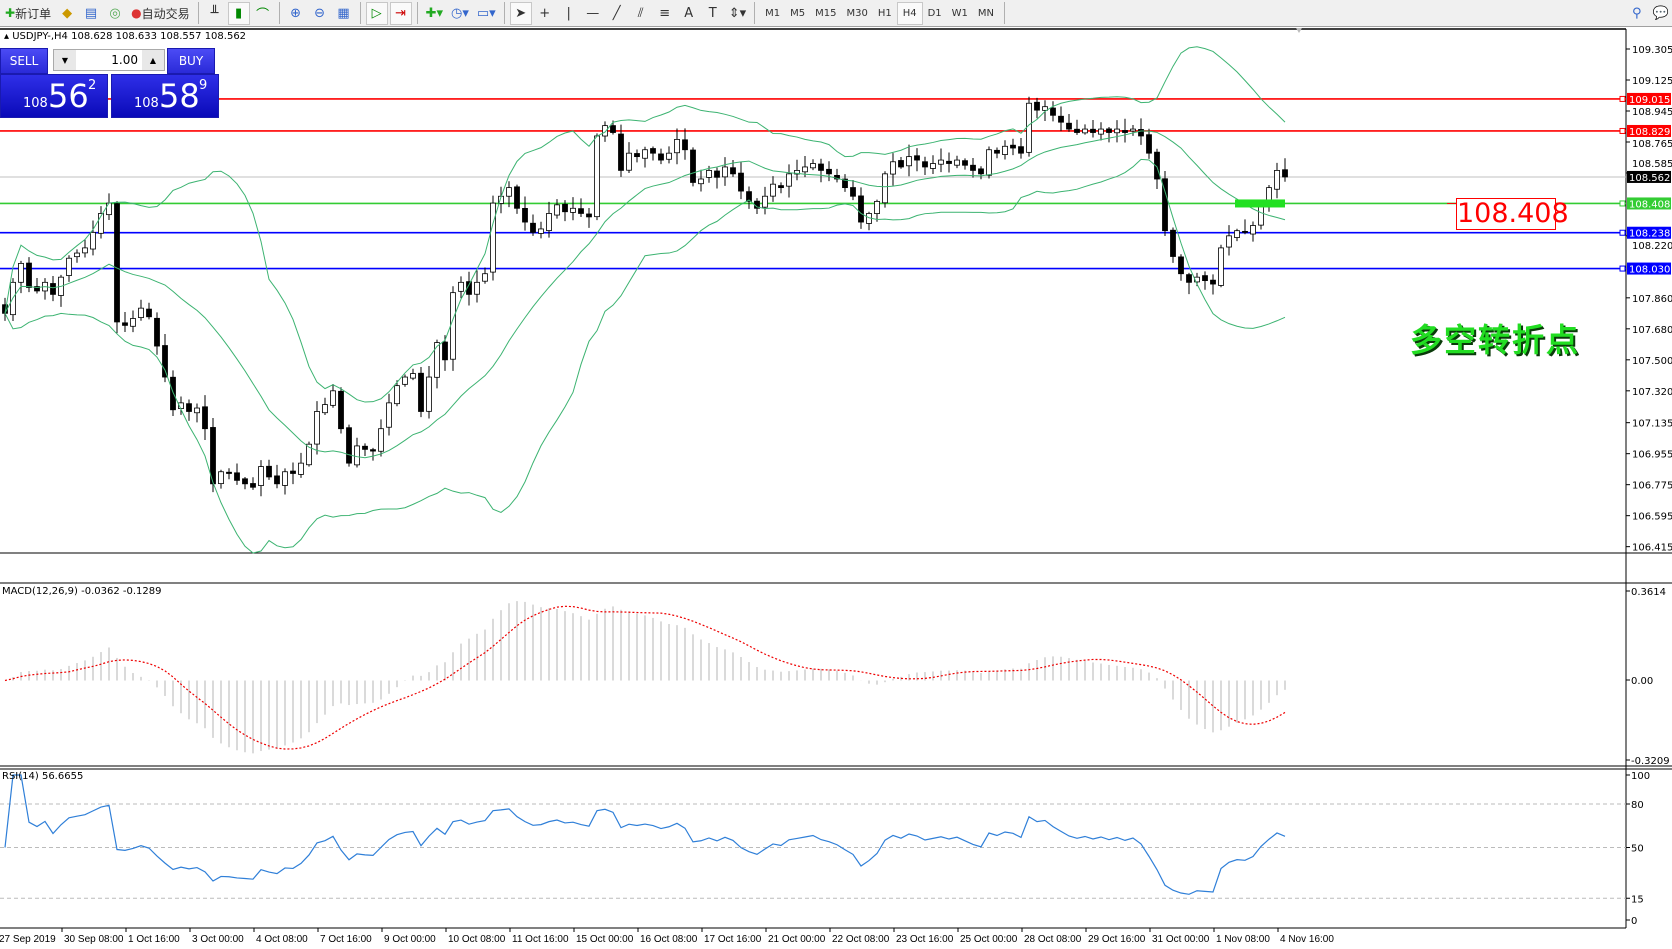  What do you see at coordinates (24, 61) in the screenshot?
I see `sell-button: SELL` at bounding box center [24, 61].